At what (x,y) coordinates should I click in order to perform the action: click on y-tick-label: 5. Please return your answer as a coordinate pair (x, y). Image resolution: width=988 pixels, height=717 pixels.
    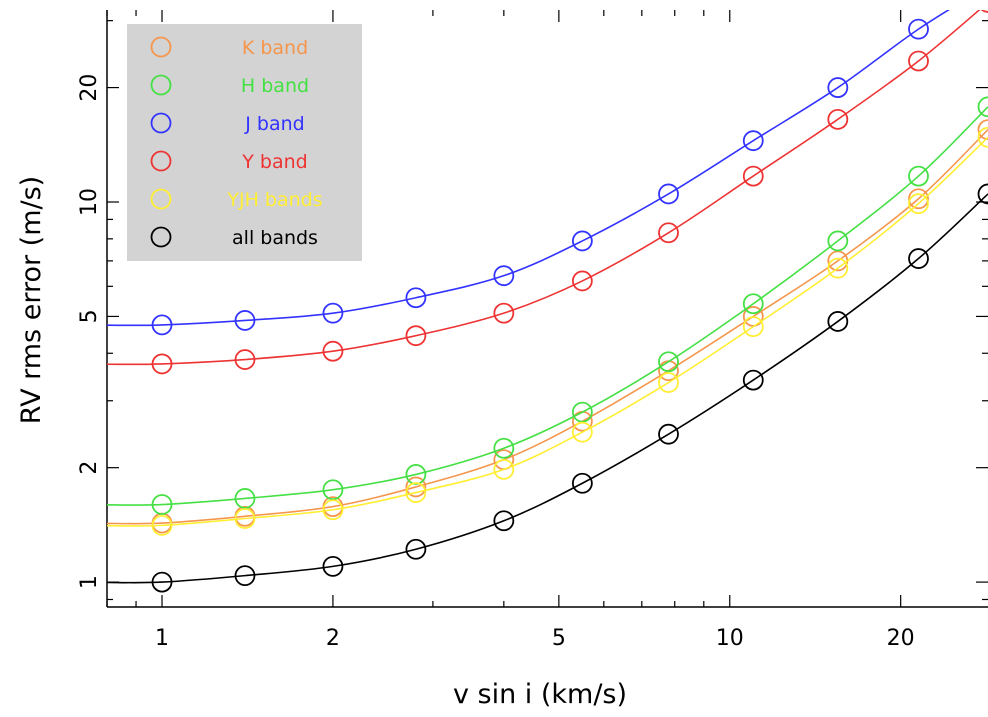
    Looking at the image, I should click on (89, 316).